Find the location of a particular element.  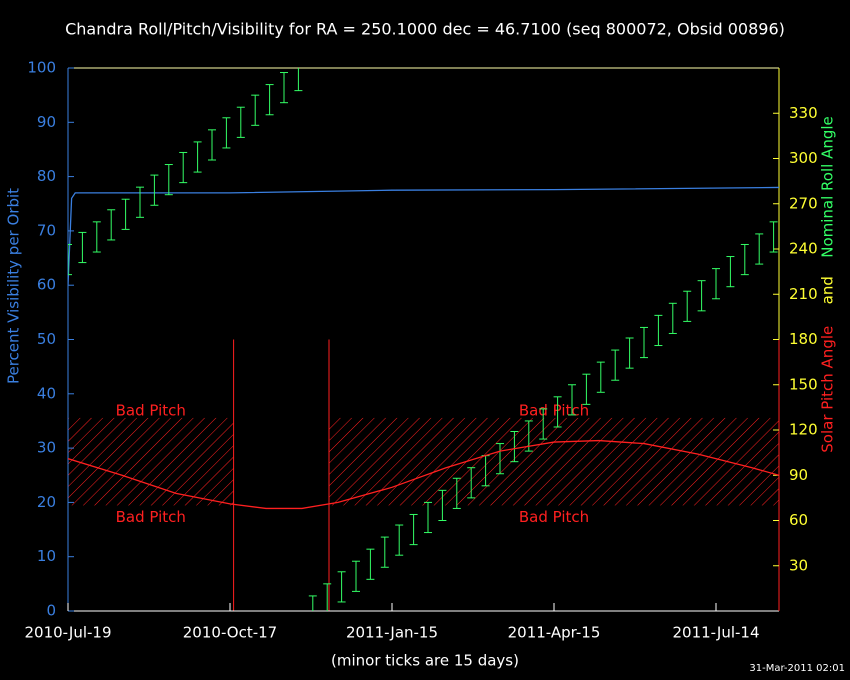

y-tick-label: 90 is located at coordinates (46, 122).